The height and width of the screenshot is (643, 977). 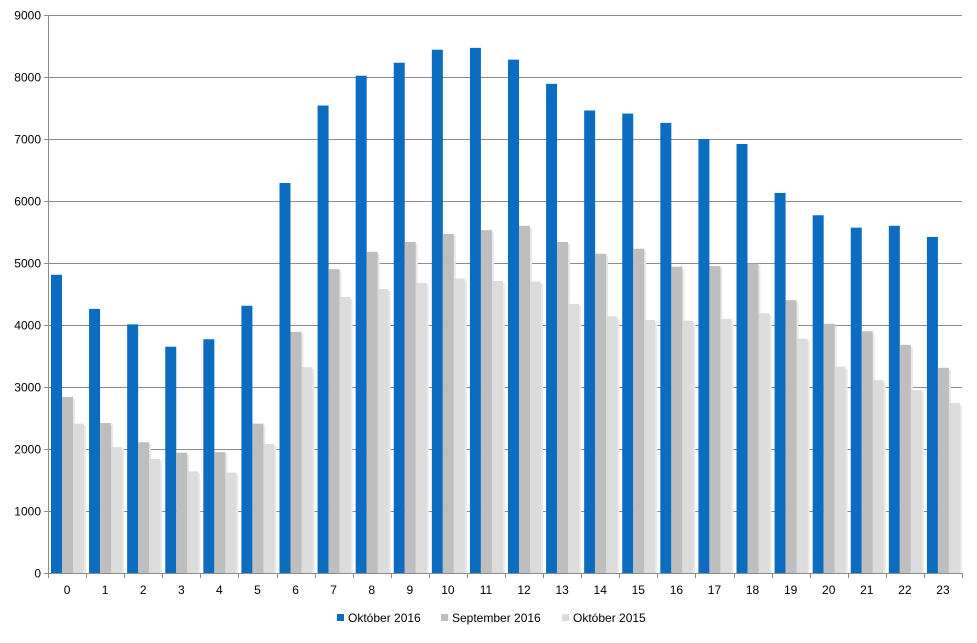 I want to click on y-tick-label: 4000, so click(x=27, y=326).